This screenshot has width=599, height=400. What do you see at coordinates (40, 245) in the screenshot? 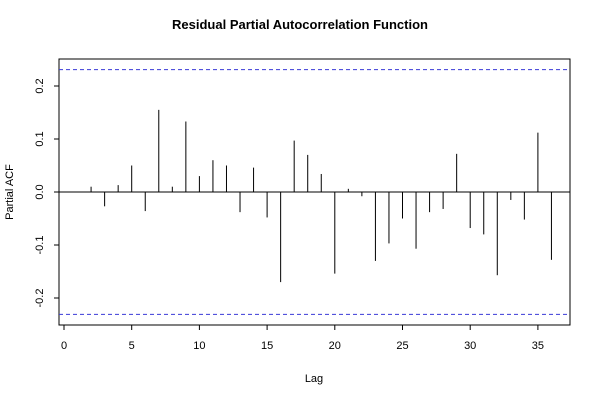
I see `y-tick-label-1: -0.1` at bounding box center [40, 245].